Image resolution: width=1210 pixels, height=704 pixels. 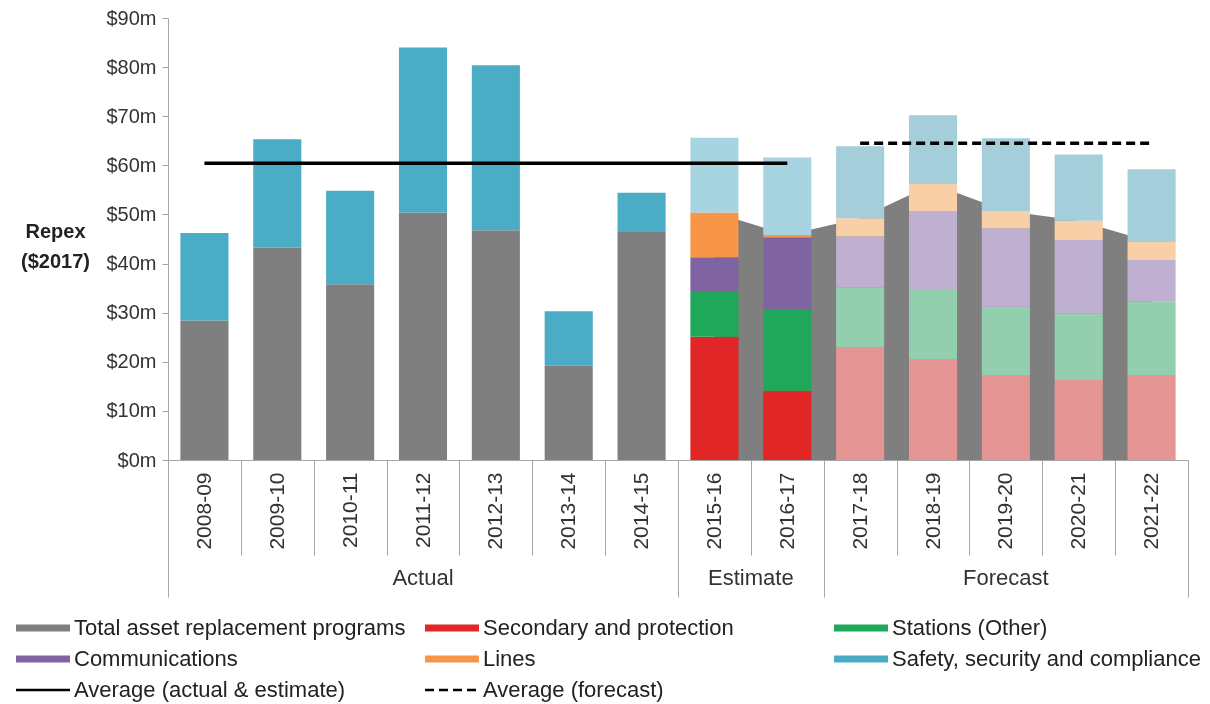 What do you see at coordinates (349, 510) in the screenshot?
I see `x-tick-label: 2010-11` at bounding box center [349, 510].